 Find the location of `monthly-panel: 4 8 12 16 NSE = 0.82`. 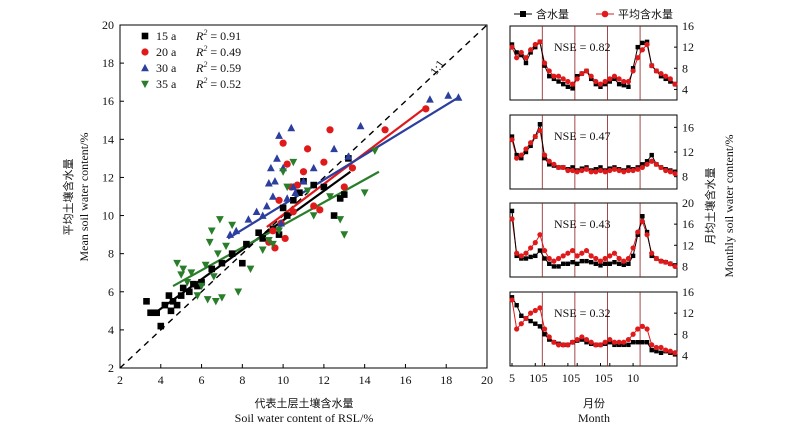

monthly-panel: 4 8 12 16 NSE = 0.82 is located at coordinates (601, 60).